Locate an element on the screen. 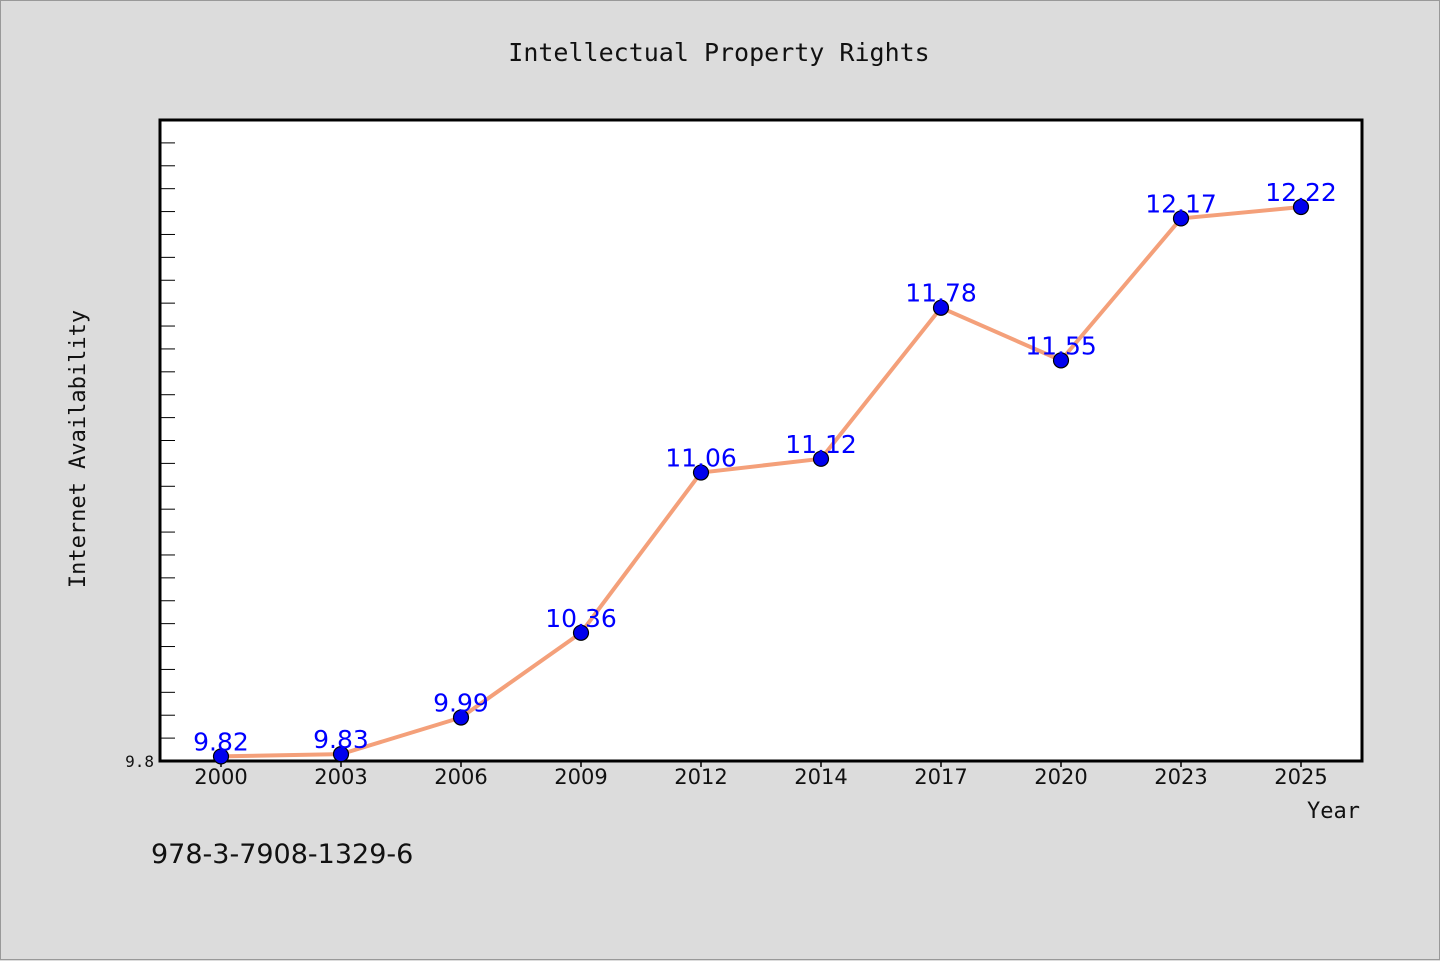 The image size is (1440, 961). x-axis-ticks: 2000 2003 2006 2009 2012 2014 2017 2020 2023 2025 is located at coordinates (761, 775).